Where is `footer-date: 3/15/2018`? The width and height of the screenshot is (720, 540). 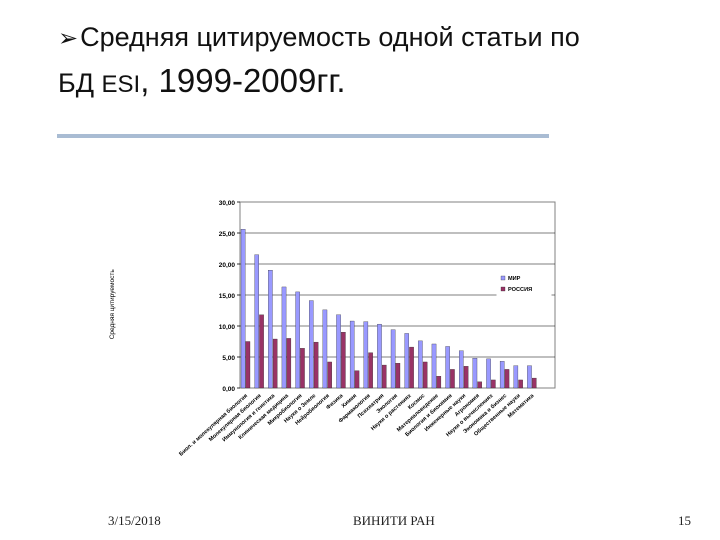 footer-date: 3/15/2018 is located at coordinates (134, 520).